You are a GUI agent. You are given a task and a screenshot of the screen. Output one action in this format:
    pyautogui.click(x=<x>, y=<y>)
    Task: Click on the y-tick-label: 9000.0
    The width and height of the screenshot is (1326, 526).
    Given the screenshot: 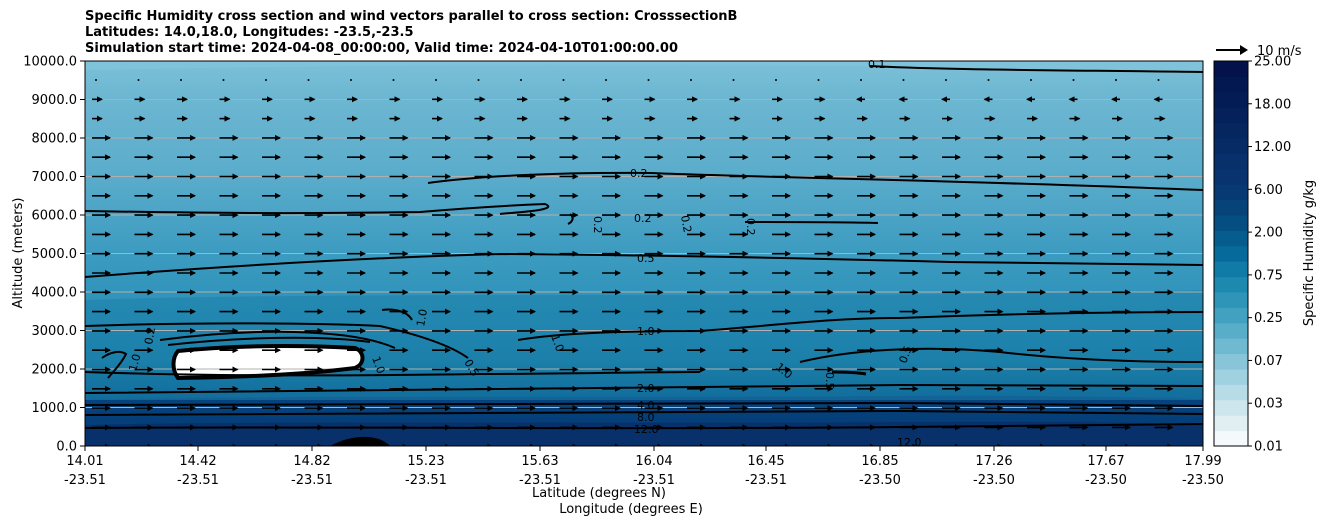 What is the action you would take?
    pyautogui.click(x=55, y=100)
    